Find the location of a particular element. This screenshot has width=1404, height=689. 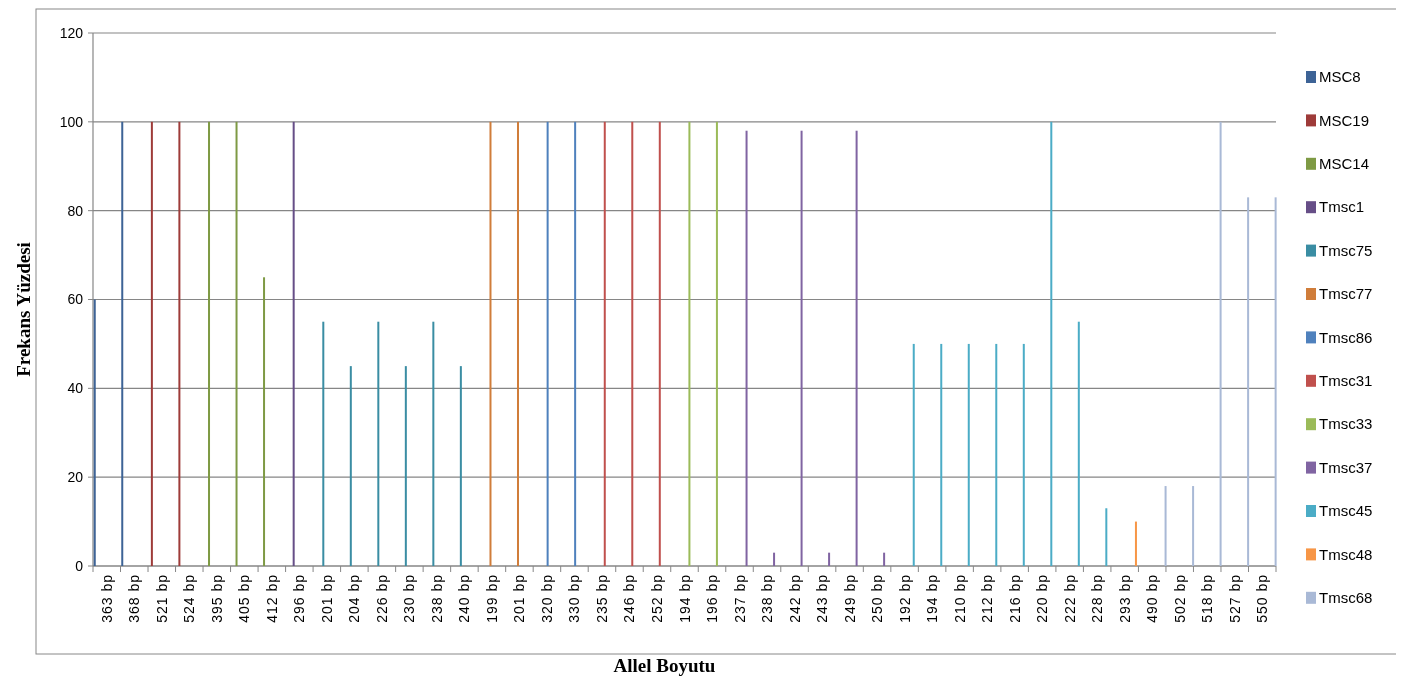

x-tick-label: 395 bp is located at coordinates (216, 598).